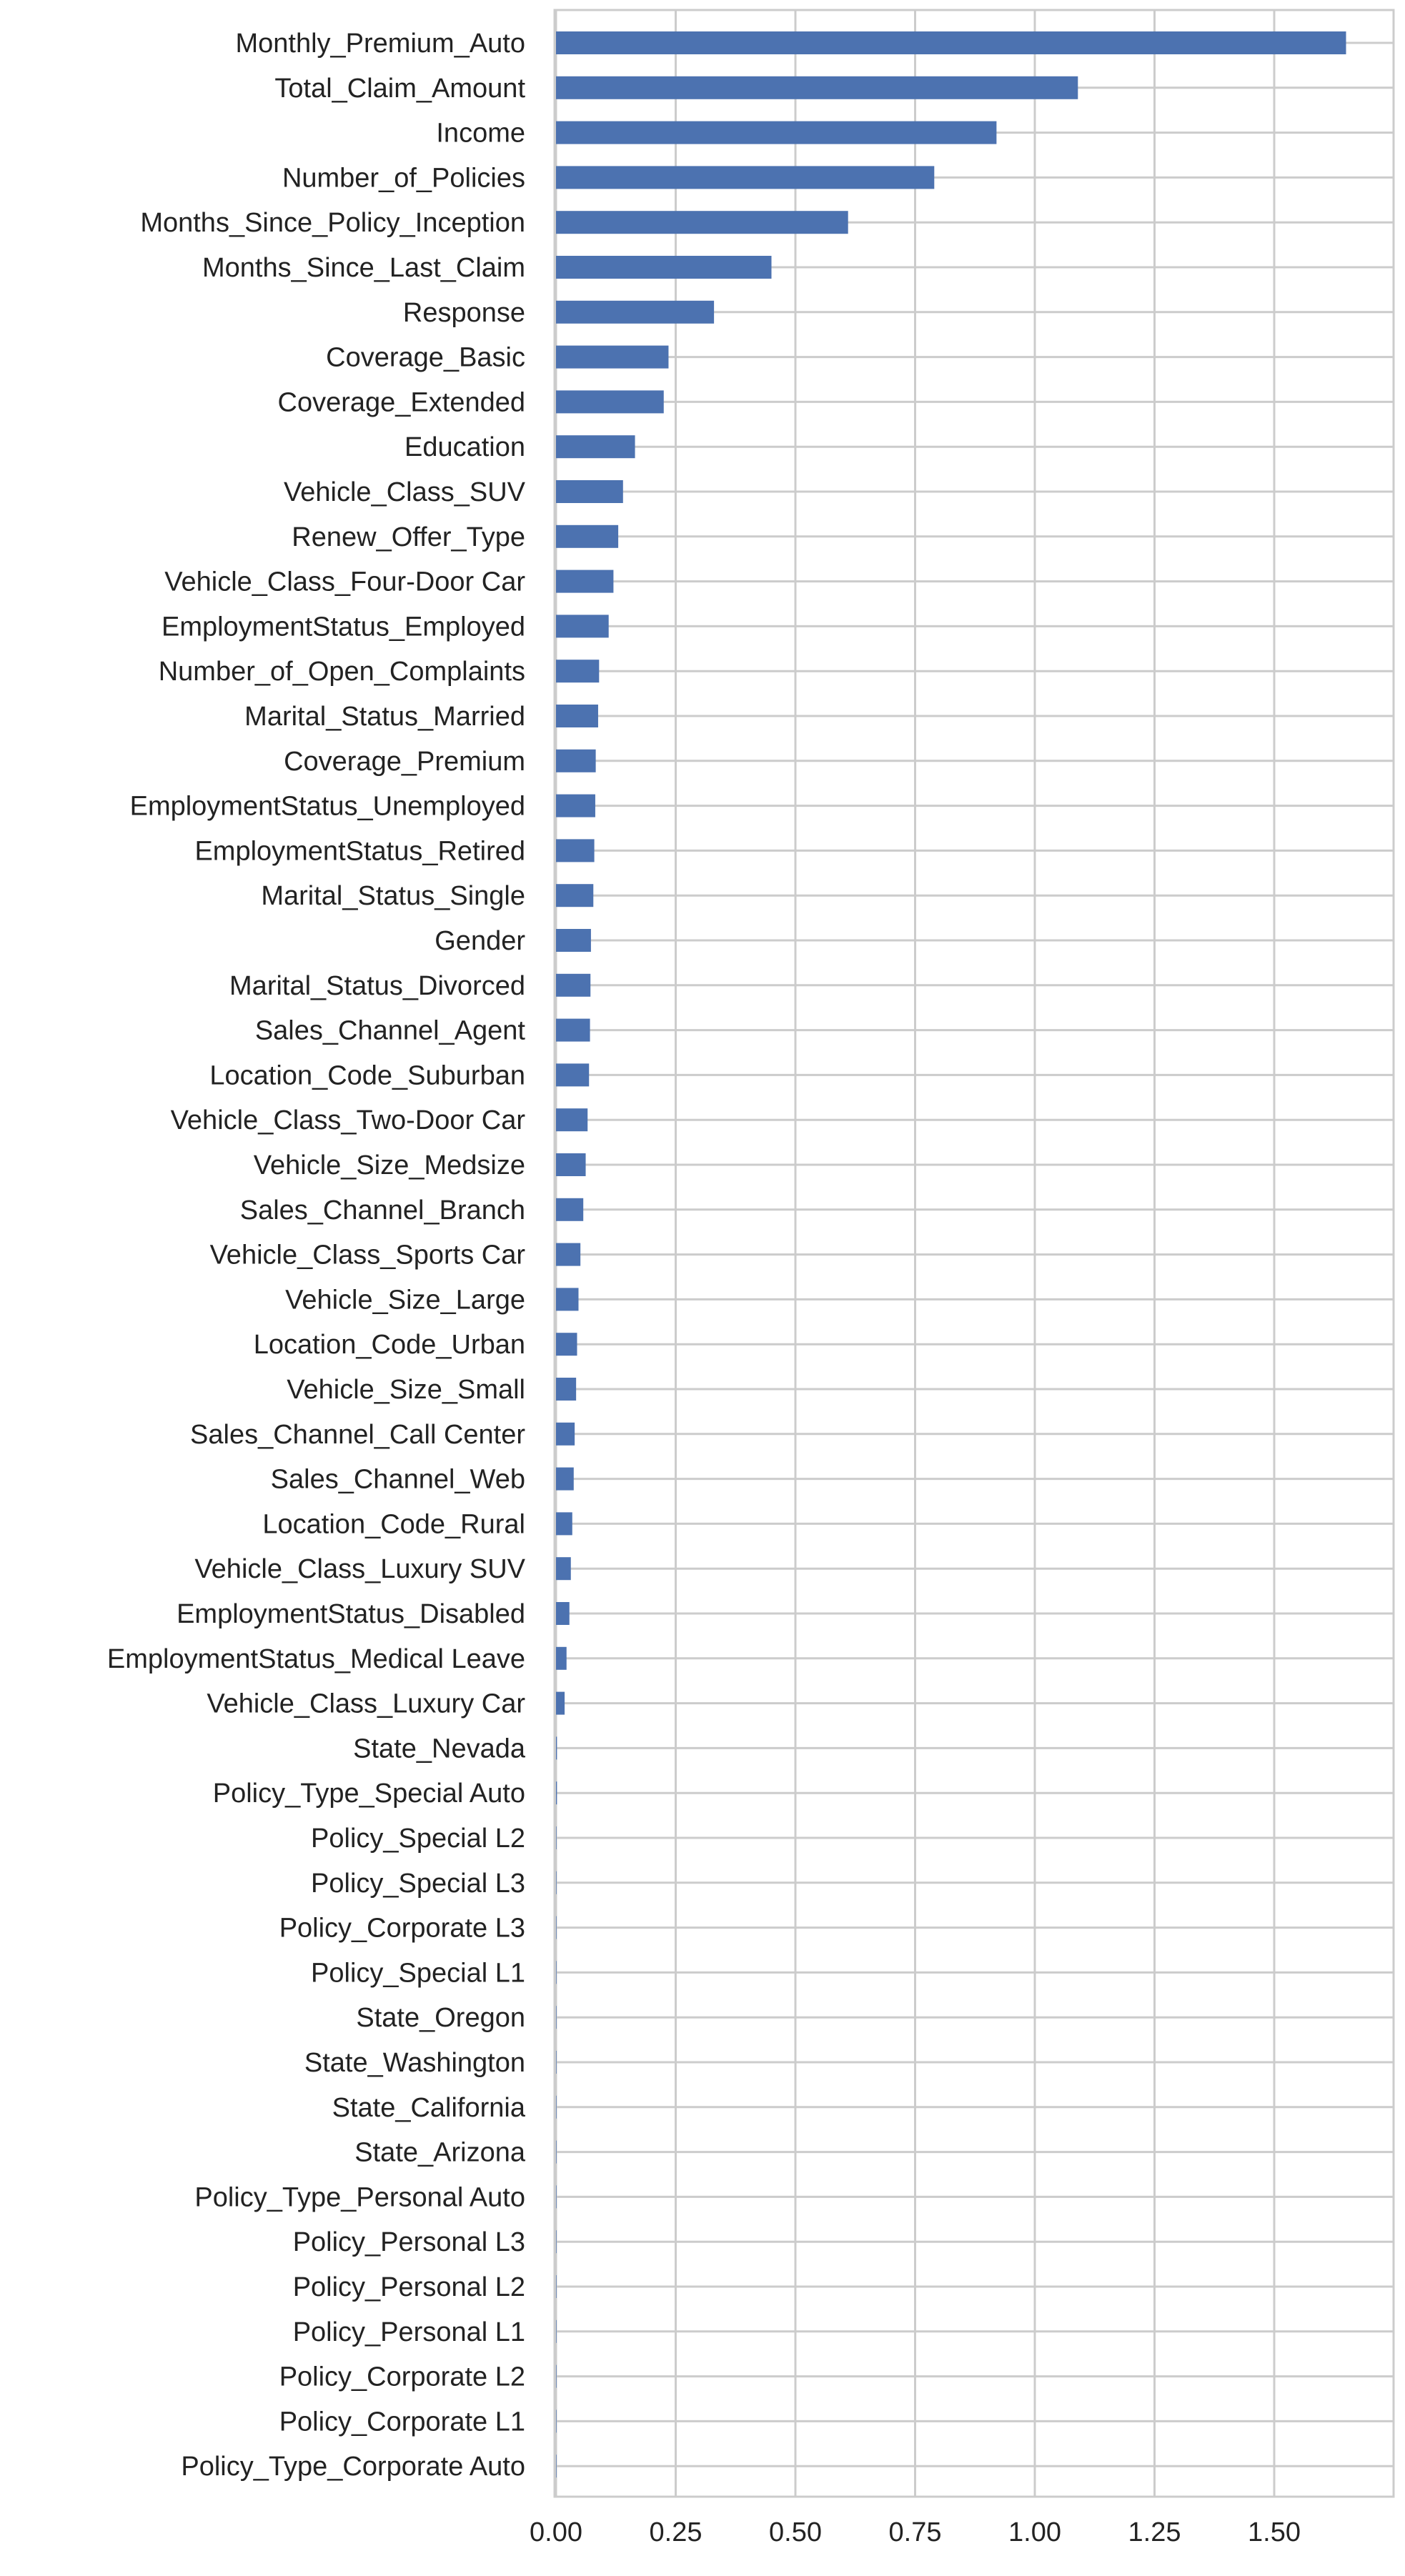  I want to click on category-label: EmploymentStatus_Medical Leave, so click(316, 1659).